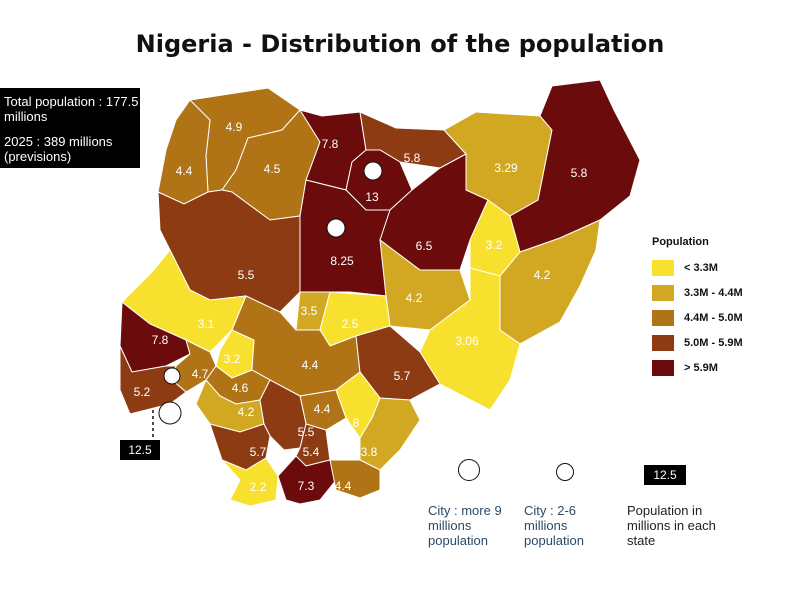  Describe the element at coordinates (469, 470) in the screenshot. I see `big-city-key-icon` at that location.